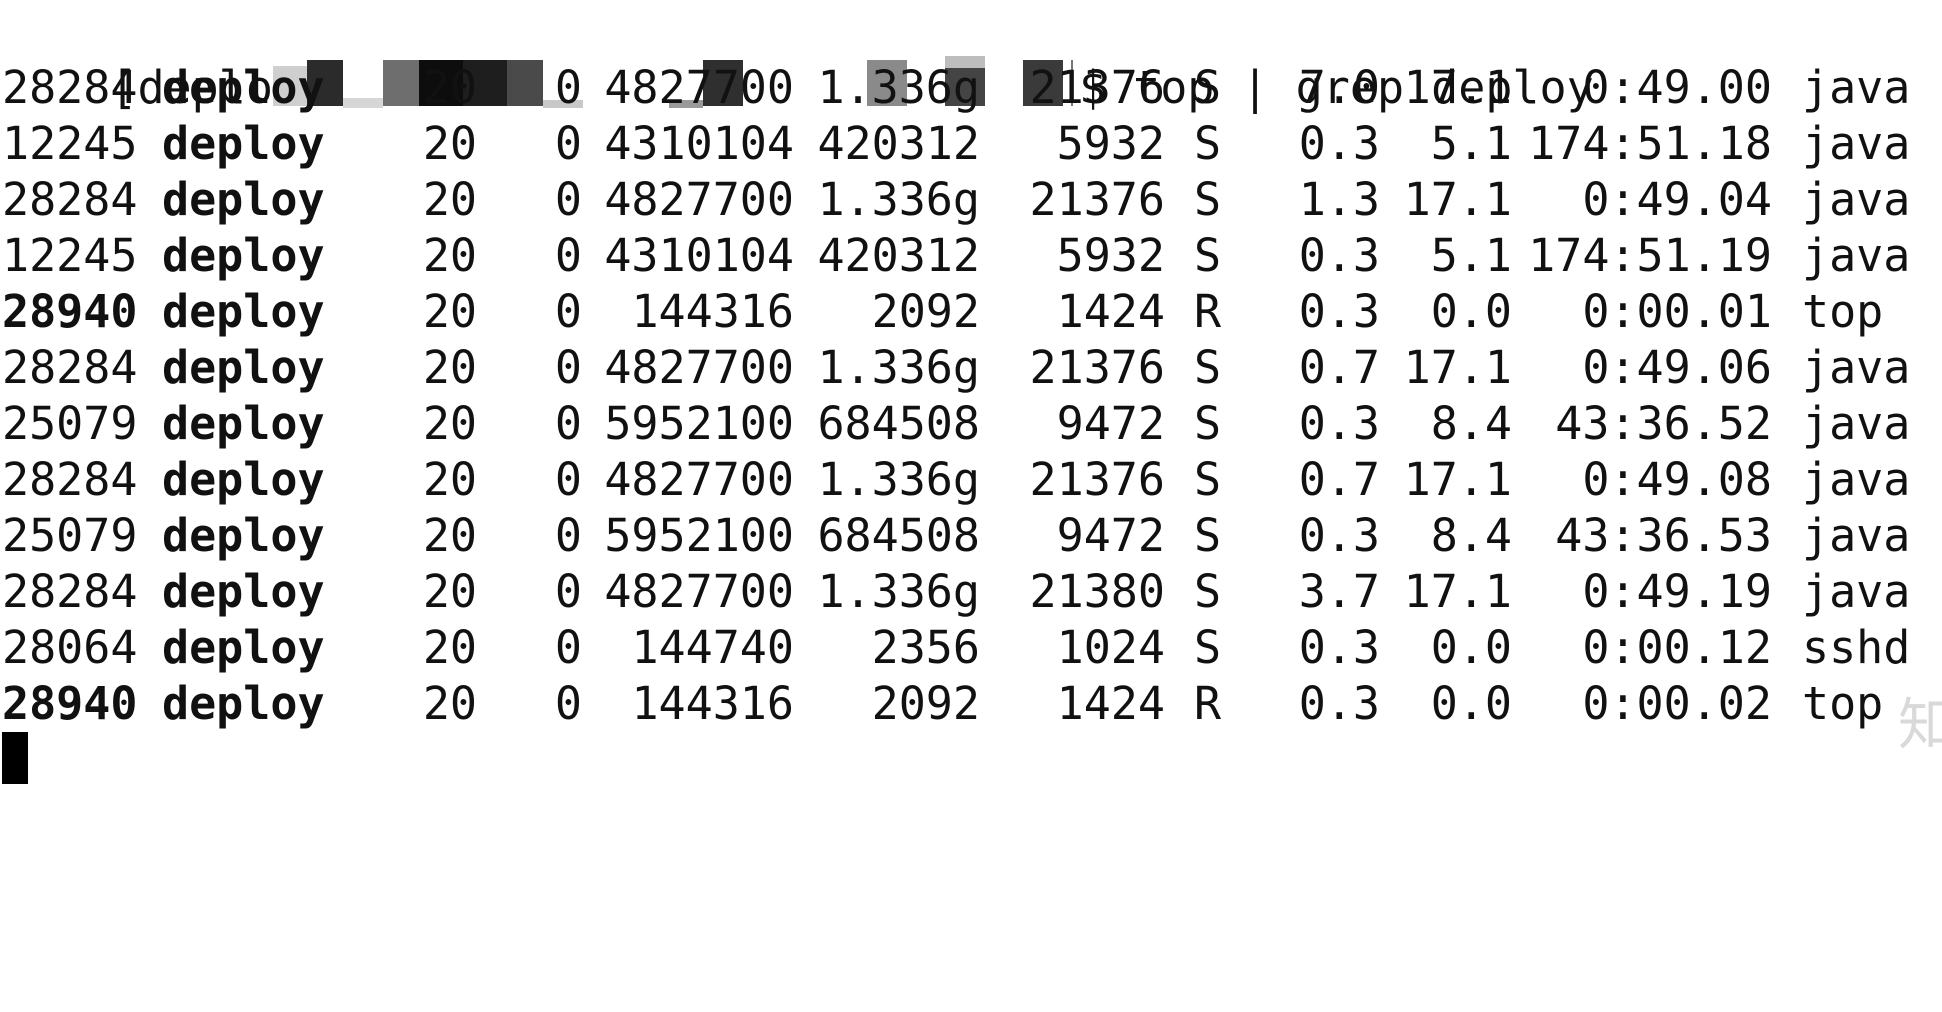  I want to click on cell-s: R, so click(1208, 703).